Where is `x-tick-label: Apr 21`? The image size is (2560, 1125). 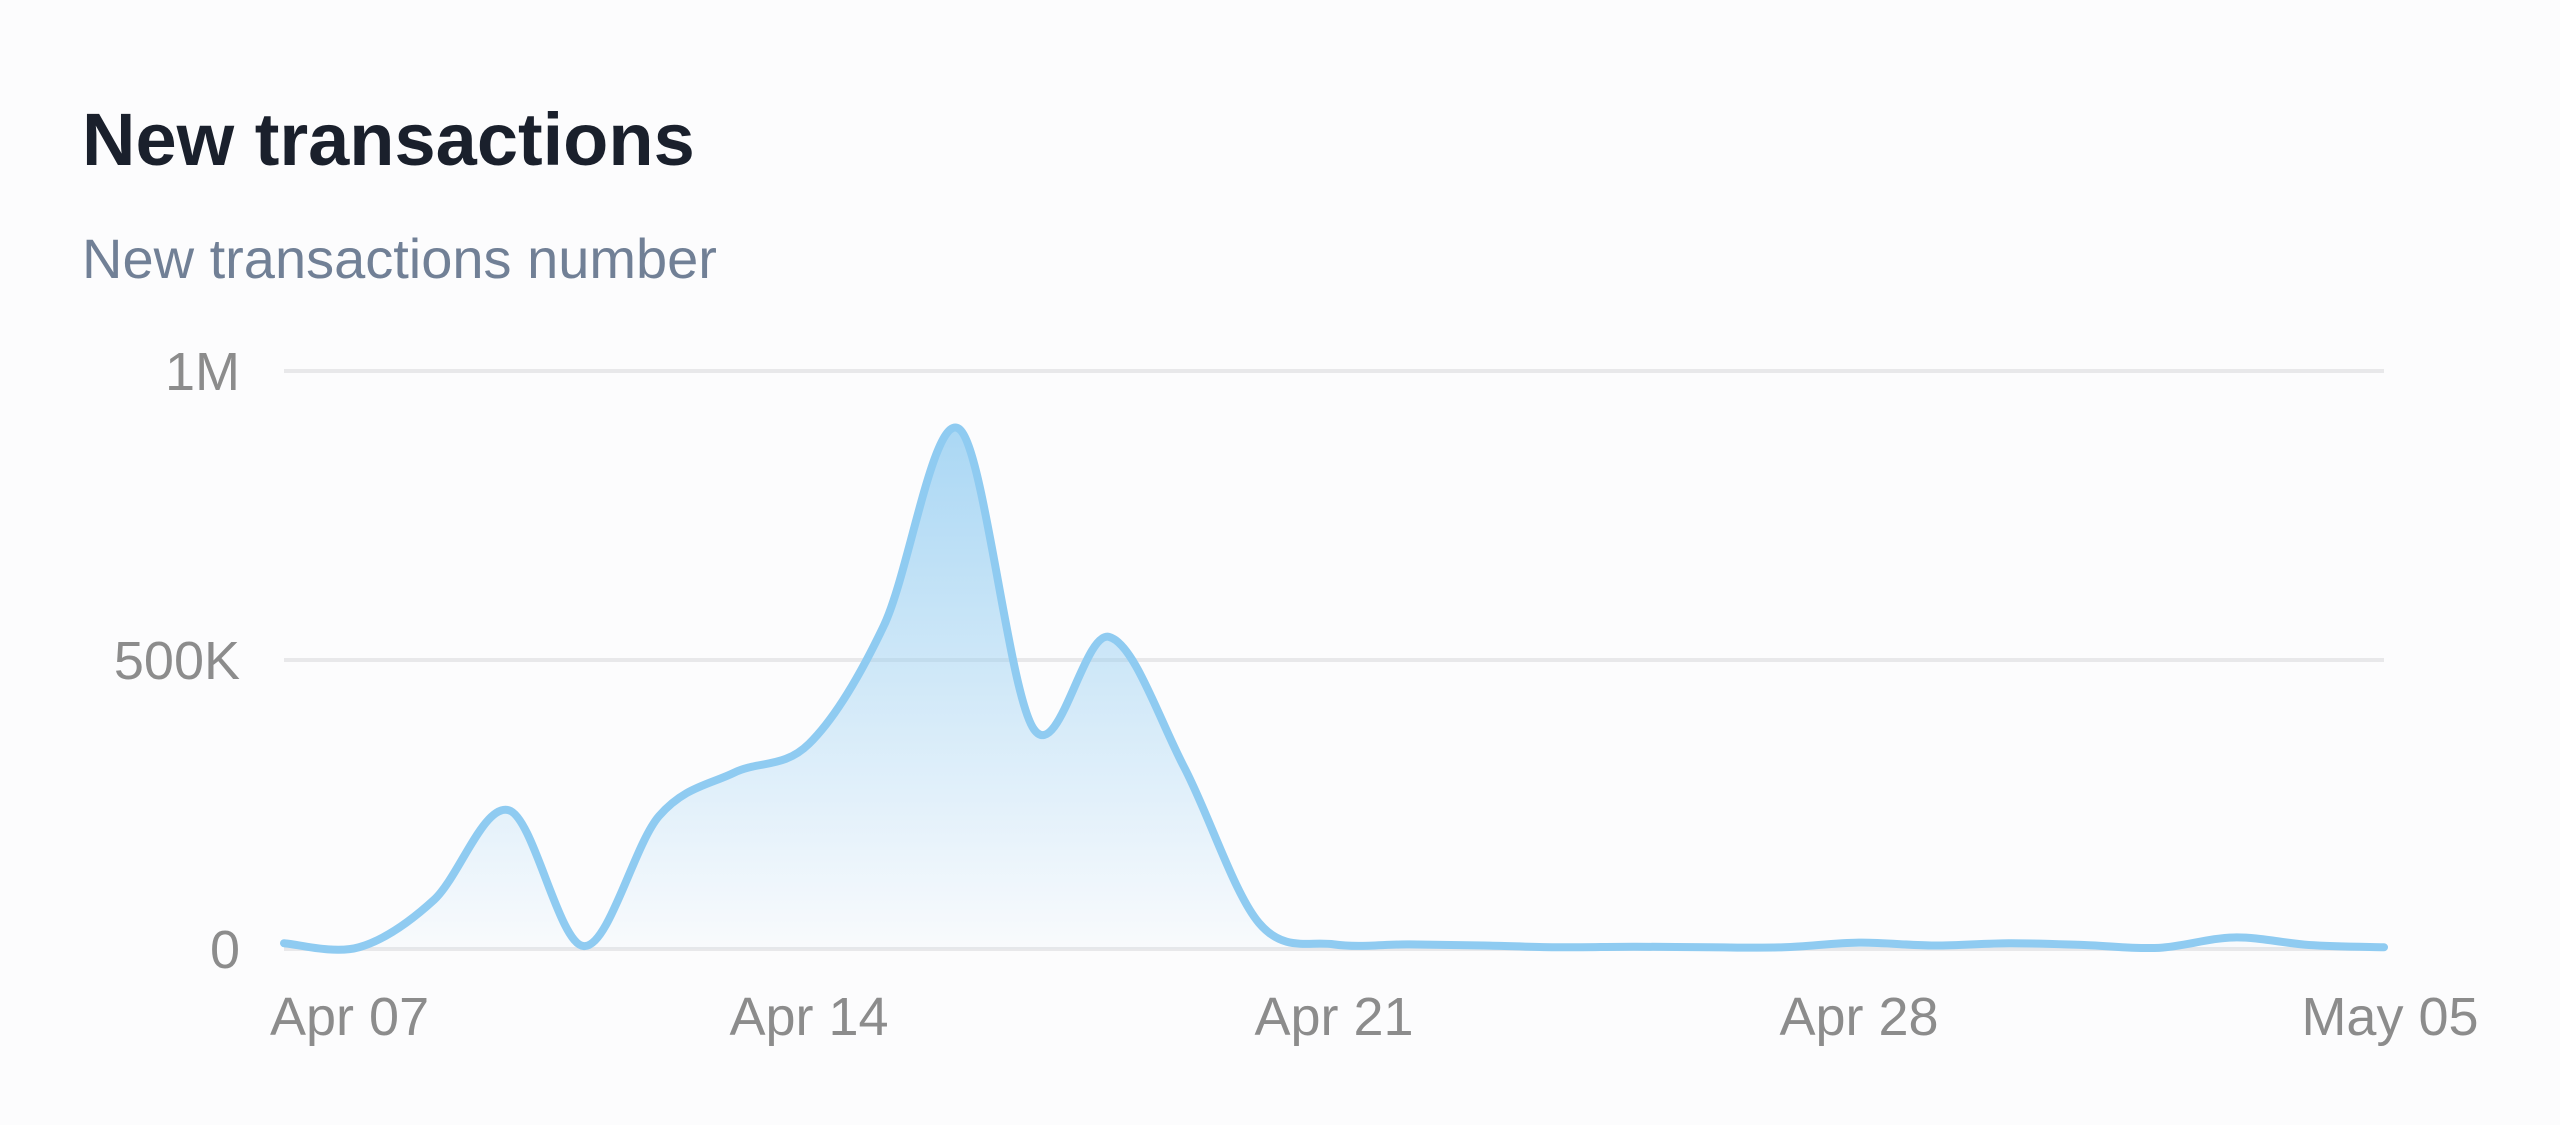
x-tick-label: Apr 21 is located at coordinates (1333, 1017).